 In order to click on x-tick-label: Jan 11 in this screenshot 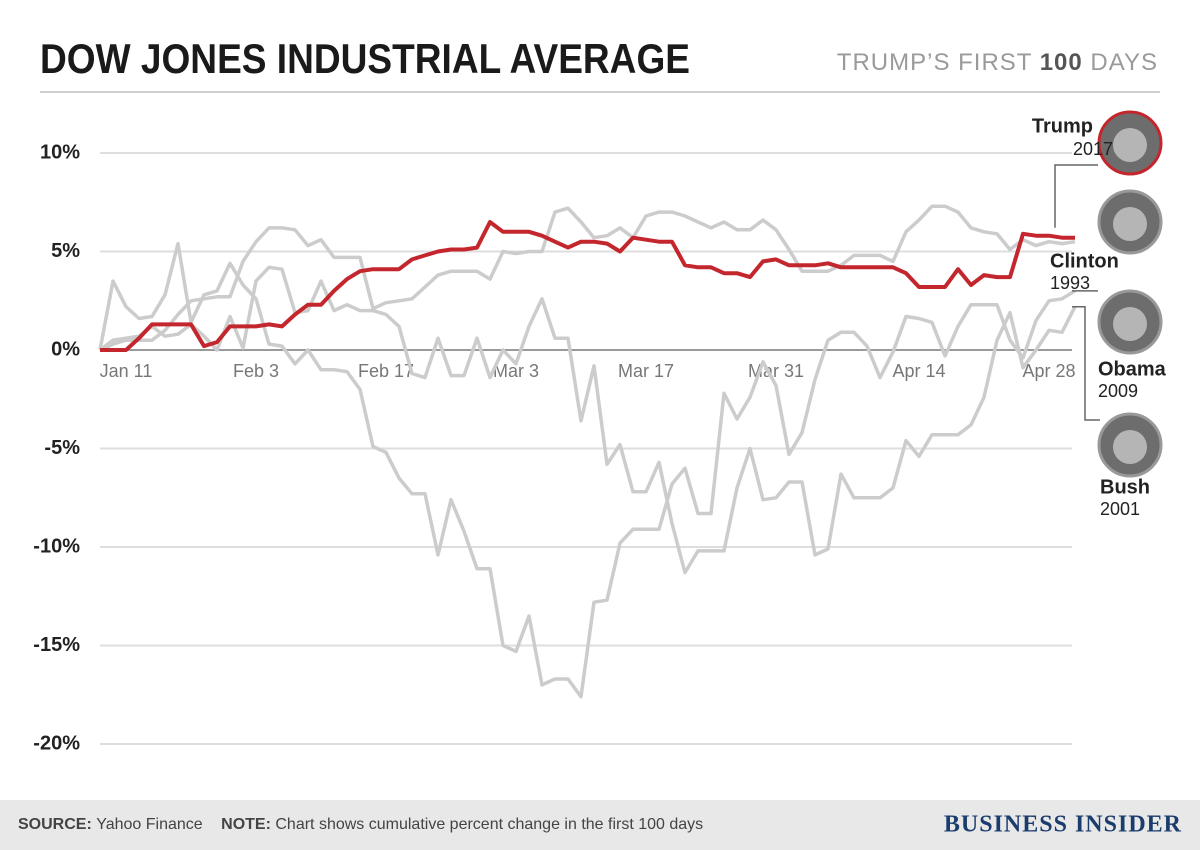, I will do `click(126, 371)`.